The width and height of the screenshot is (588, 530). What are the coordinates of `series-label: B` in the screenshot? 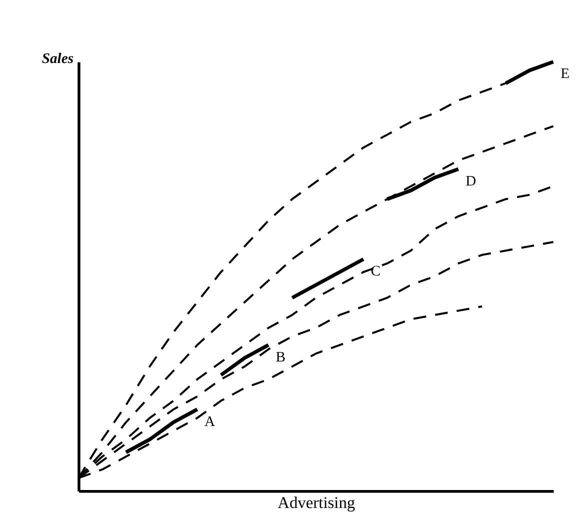 It's located at (281, 357).